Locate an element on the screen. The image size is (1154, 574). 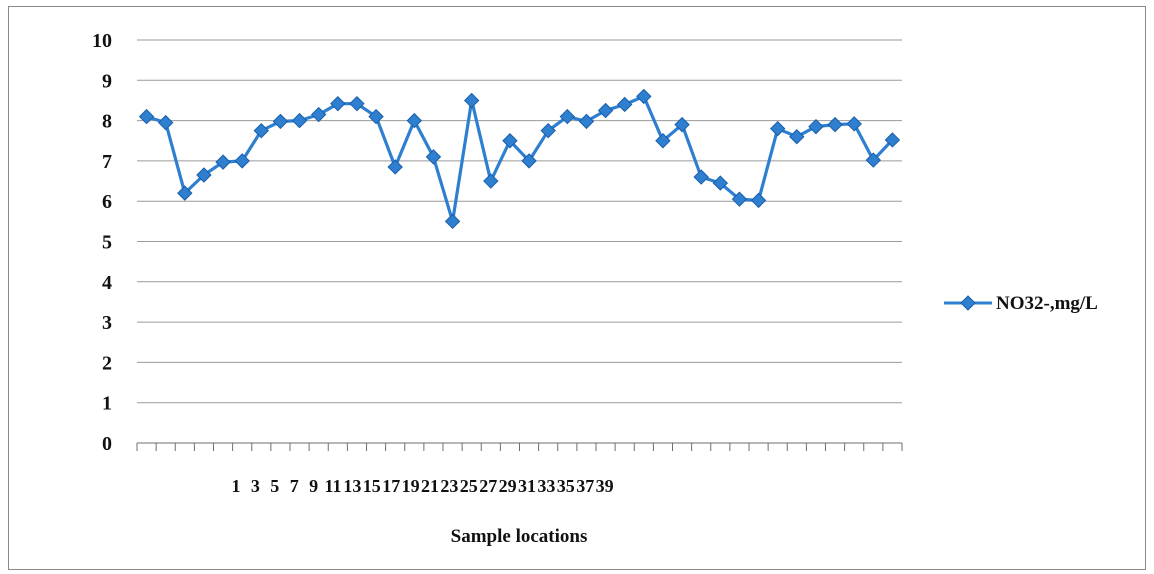
y-tick-label: 4 is located at coordinates (107, 283).